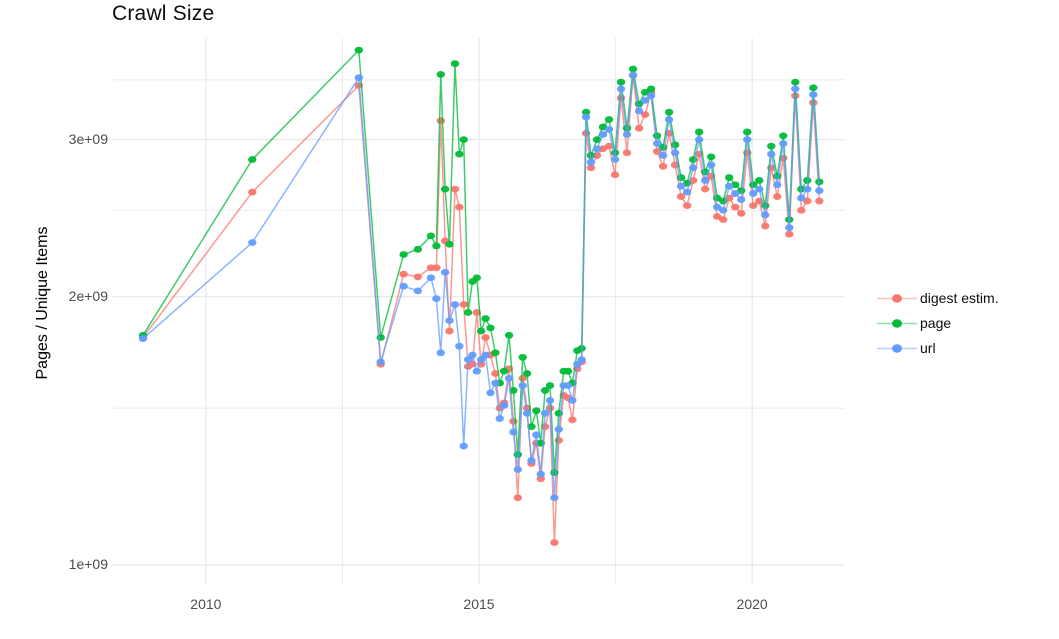  What do you see at coordinates (897, 348) in the screenshot?
I see `legend-key-url-icon` at bounding box center [897, 348].